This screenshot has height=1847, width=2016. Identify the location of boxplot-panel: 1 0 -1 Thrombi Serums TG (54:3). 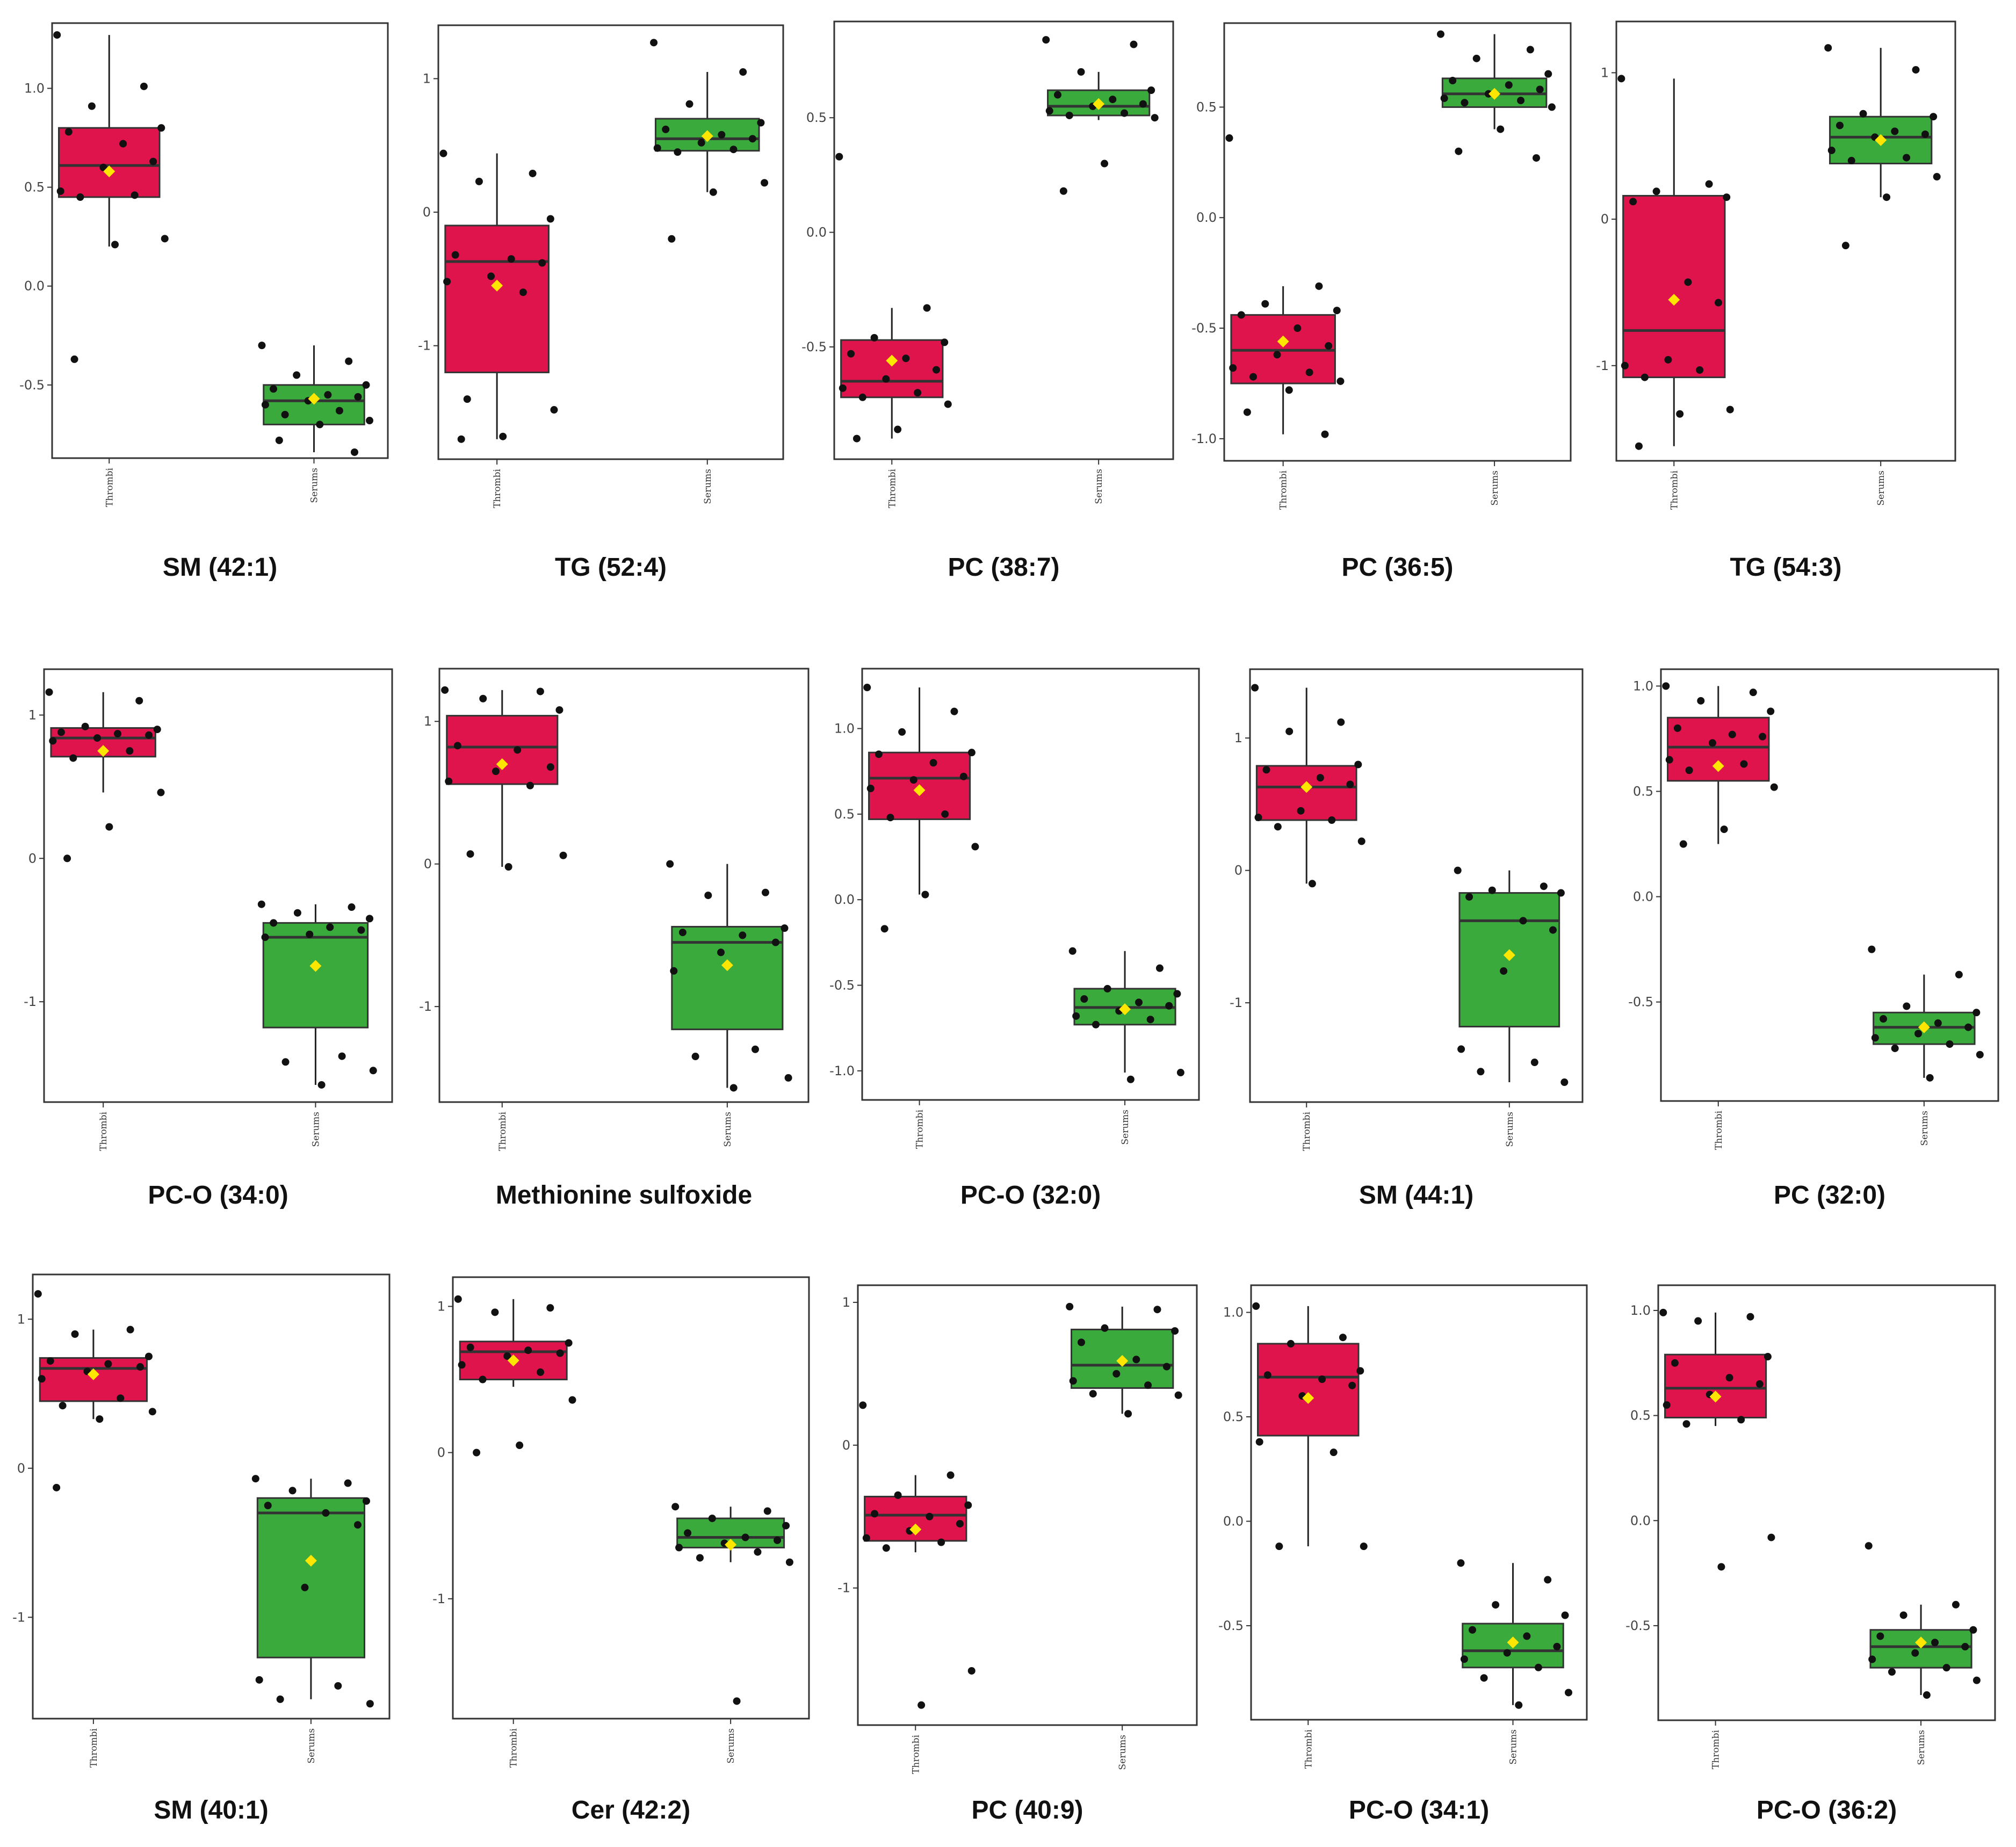
(1776, 301).